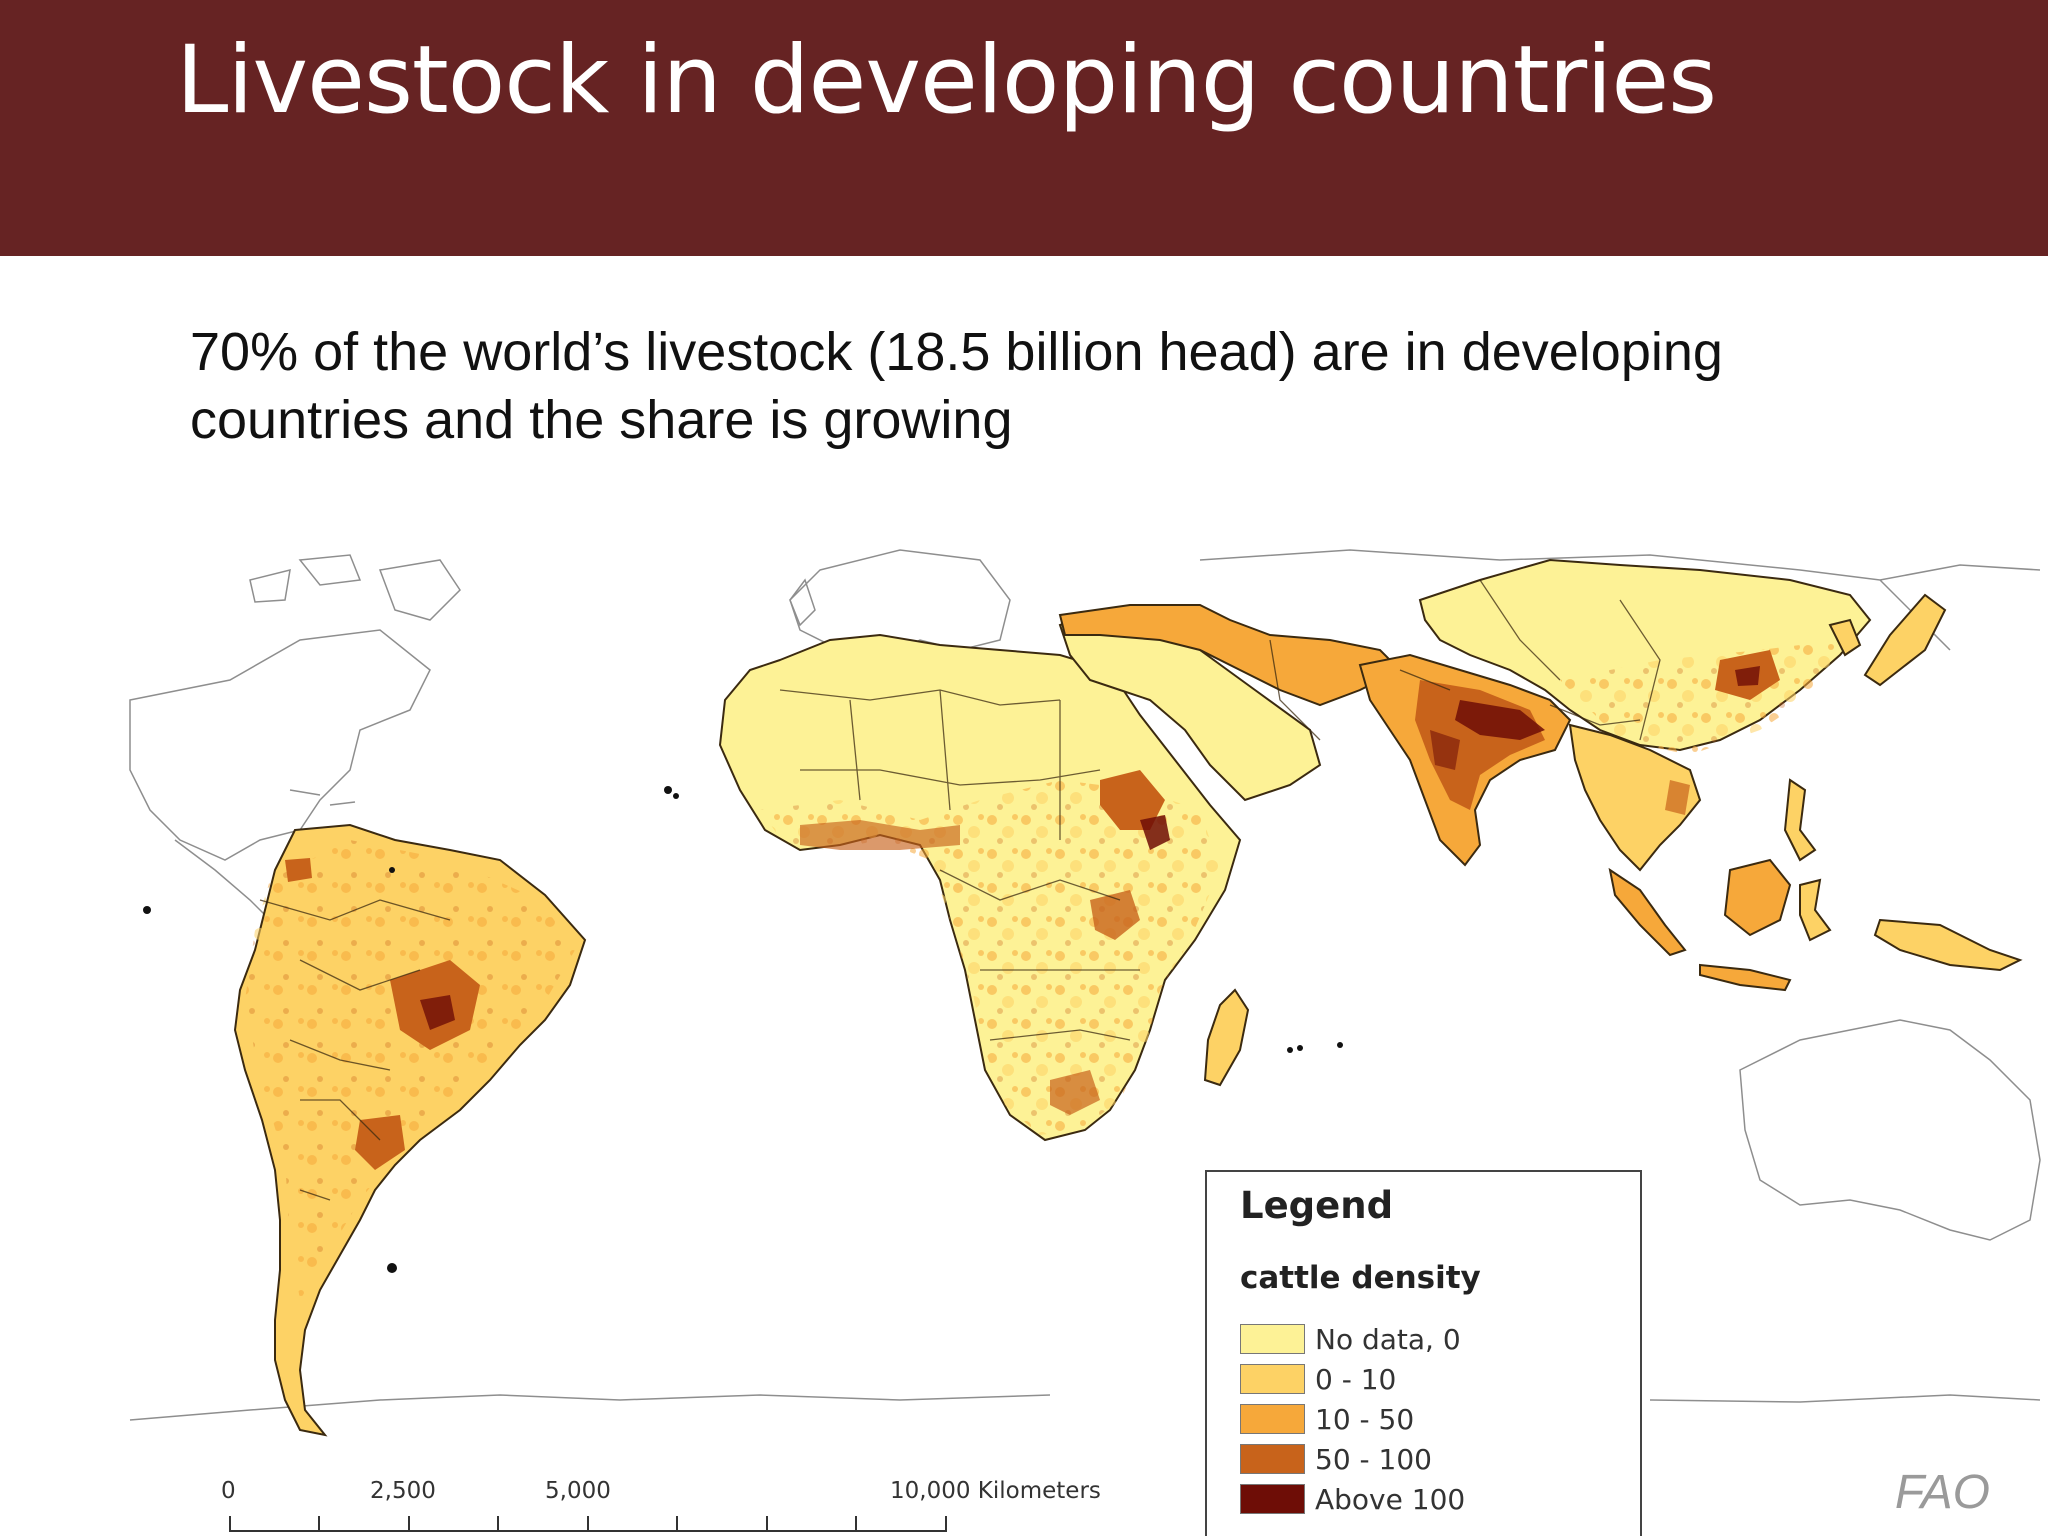 The height and width of the screenshot is (1536, 2048). What do you see at coordinates (1132, 800) in the screenshot?
I see `sudan-density` at bounding box center [1132, 800].